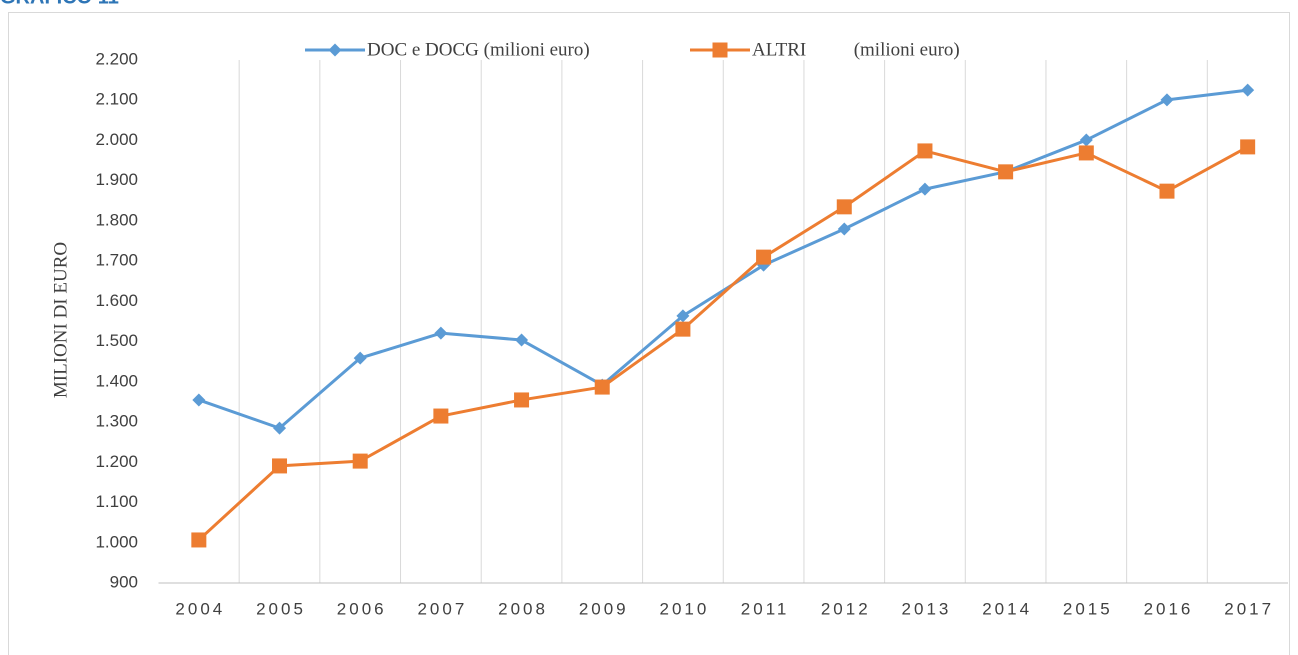 Image resolution: width=1298 pixels, height=655 pixels. Describe the element at coordinates (116, 58) in the screenshot. I see `y-tick-label: 2.200` at that location.